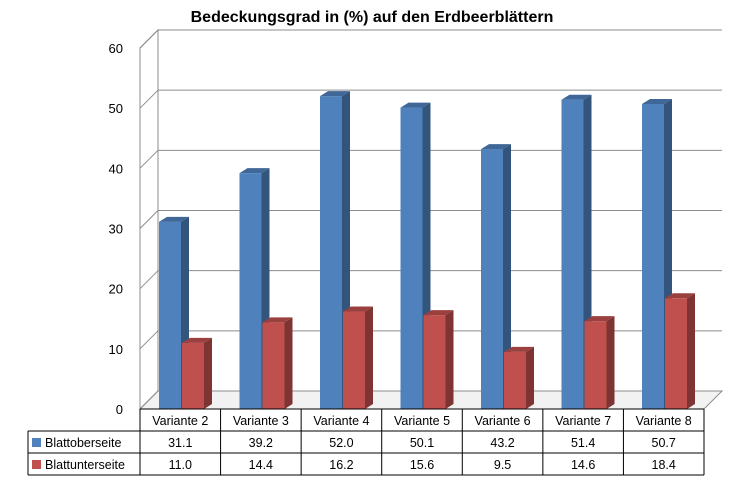  What do you see at coordinates (119, 409) in the screenshot?
I see `y-tick-label: 0` at bounding box center [119, 409].